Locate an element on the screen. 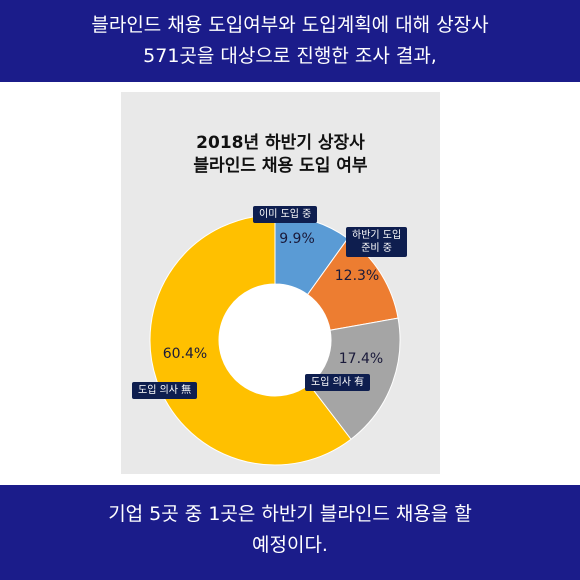 This screenshot has height=580, width=580. callout-no-intent-text: 도입 의사 無 is located at coordinates (165, 390).